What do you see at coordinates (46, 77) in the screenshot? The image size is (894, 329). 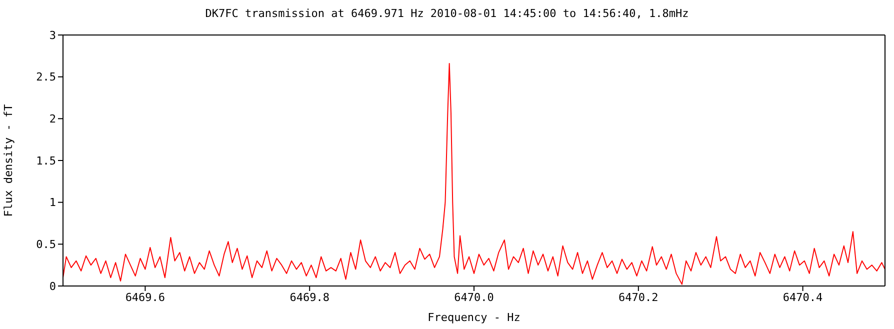 I see `y-tick-label: 2.5` at bounding box center [46, 77].